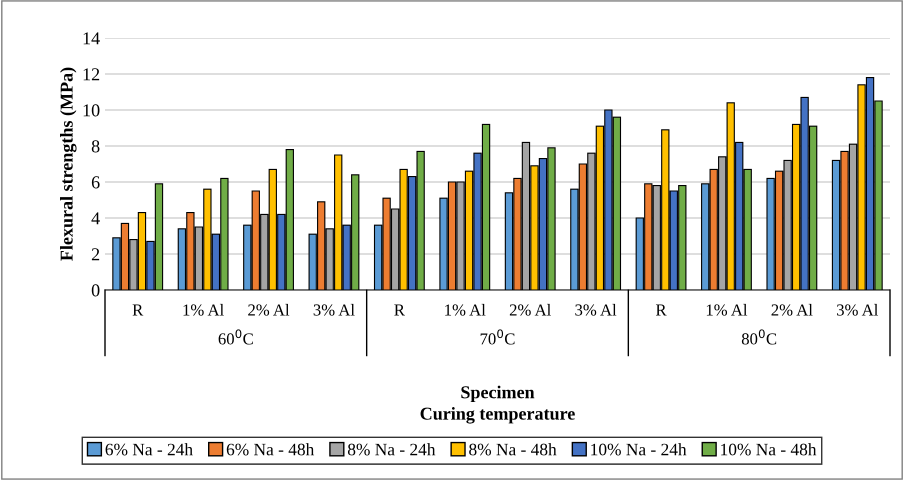 The width and height of the screenshot is (904, 480). Describe the element at coordinates (497, 337) in the screenshot. I see `text: 70$^{0}$C` at that location.